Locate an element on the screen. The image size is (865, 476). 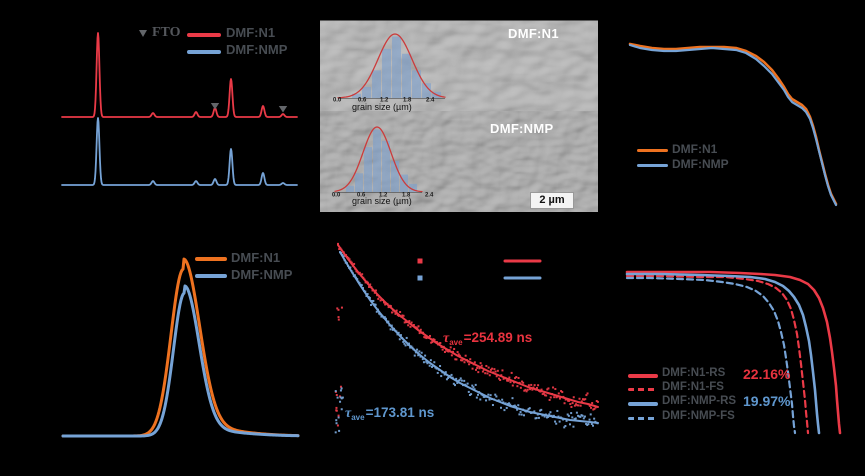
scale-bar: 2 µm is located at coordinates (552, 200).